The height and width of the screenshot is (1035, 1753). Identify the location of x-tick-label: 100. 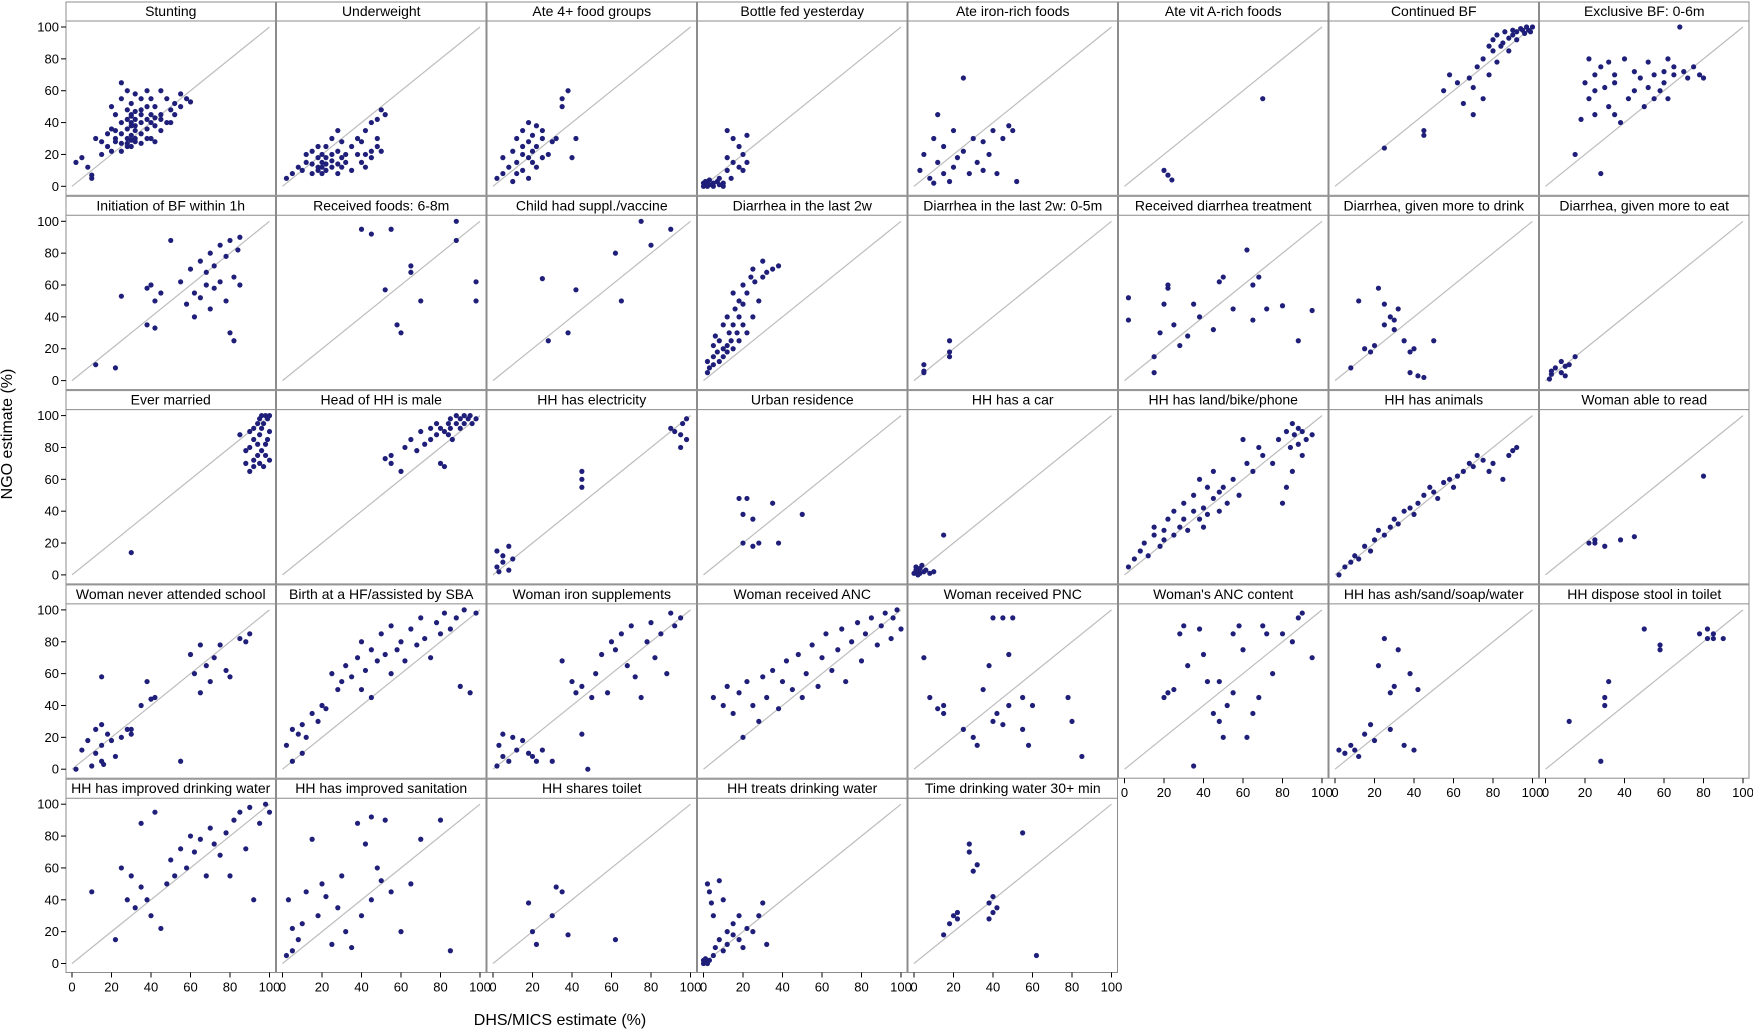
(1112, 987).